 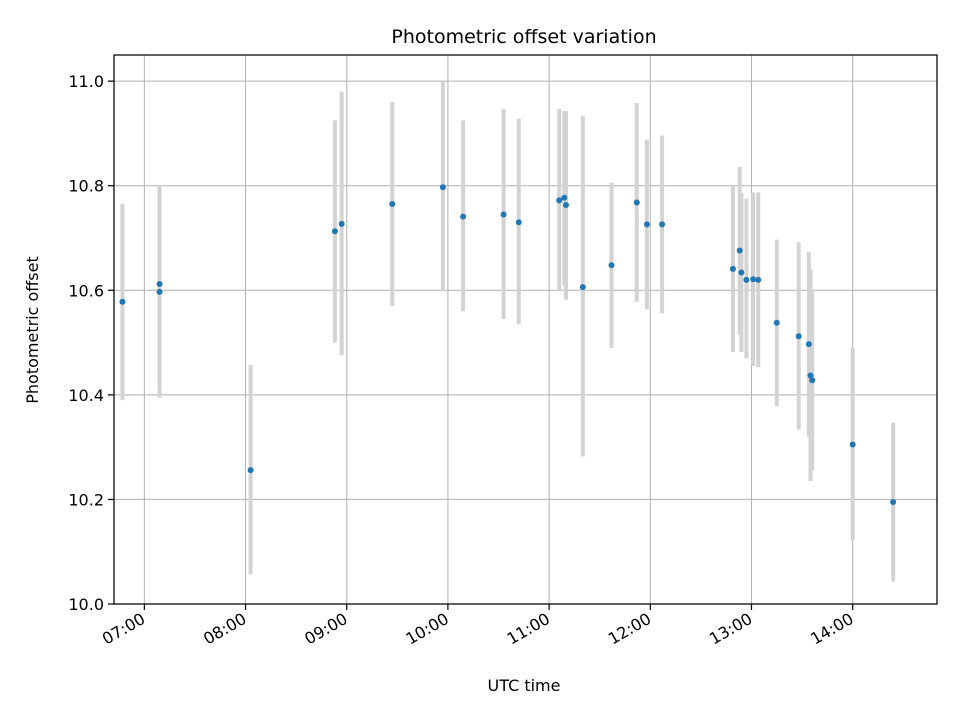 What do you see at coordinates (86, 604) in the screenshot?
I see `y-tick-label: 10.0` at bounding box center [86, 604].